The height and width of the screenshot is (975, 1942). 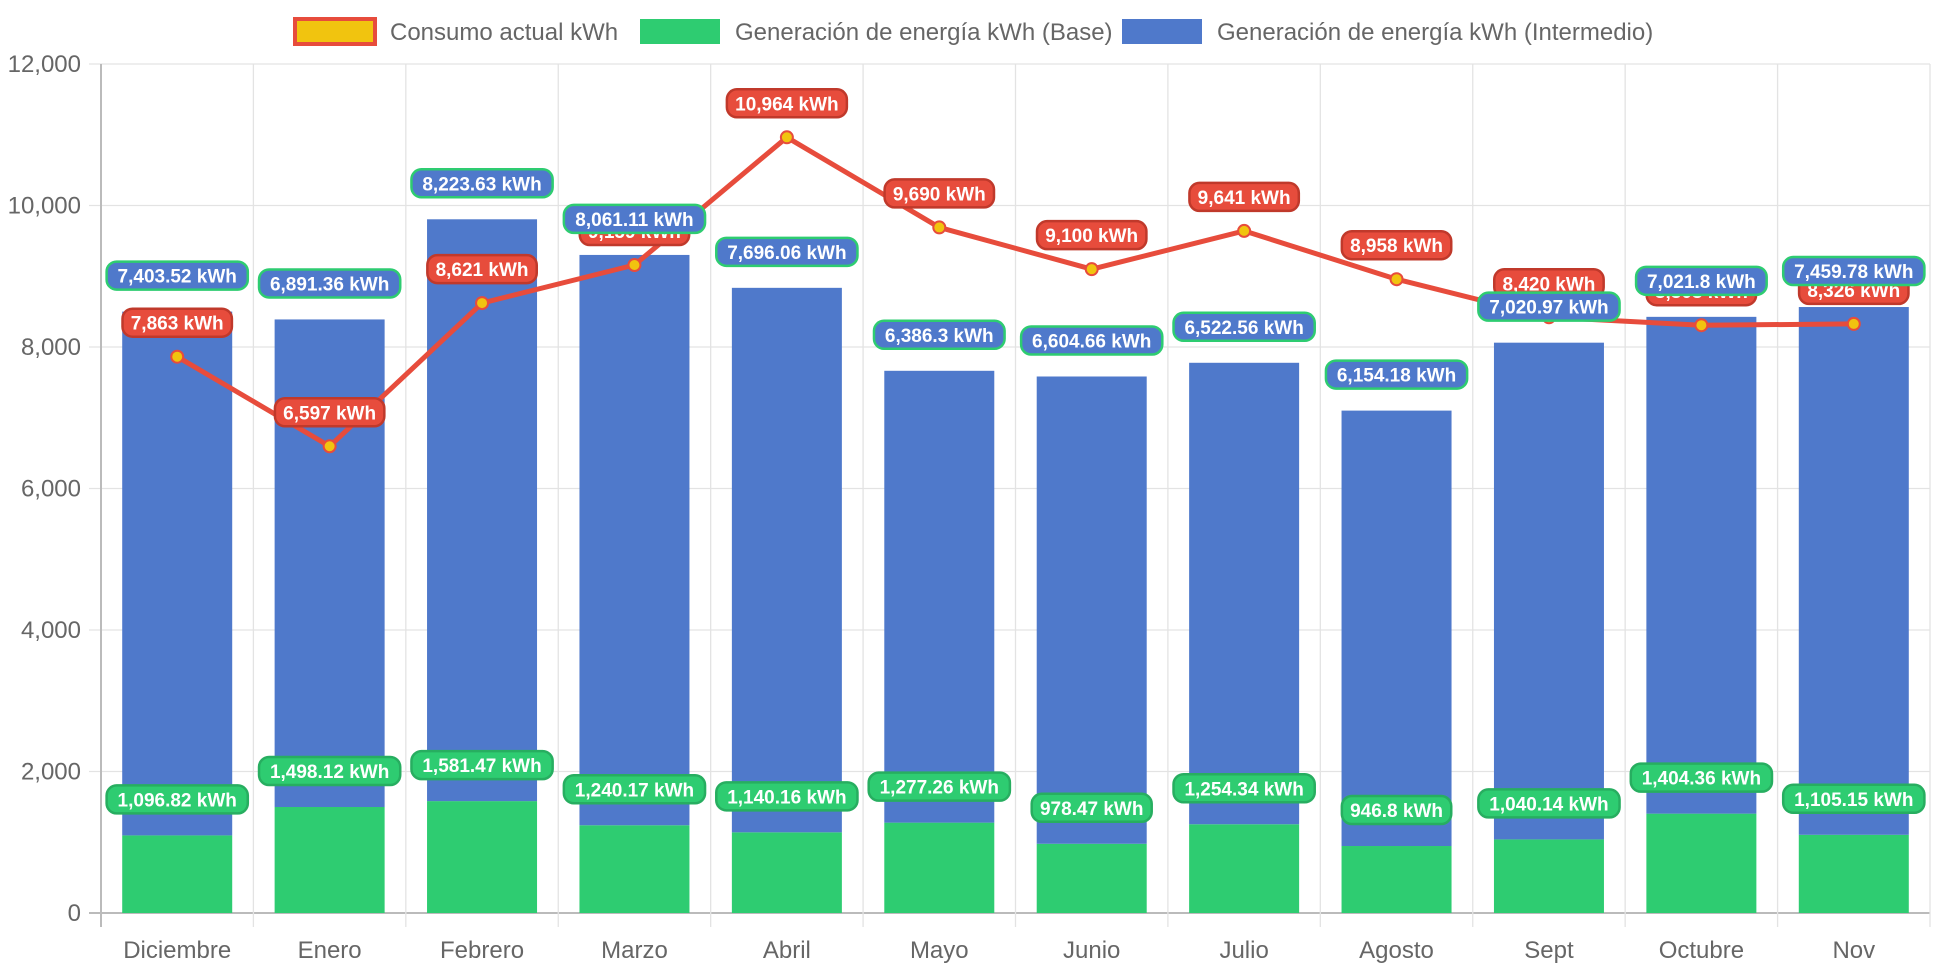 What do you see at coordinates (876, 32) in the screenshot?
I see `legend-item: Generación de energía kWh (Base)` at bounding box center [876, 32].